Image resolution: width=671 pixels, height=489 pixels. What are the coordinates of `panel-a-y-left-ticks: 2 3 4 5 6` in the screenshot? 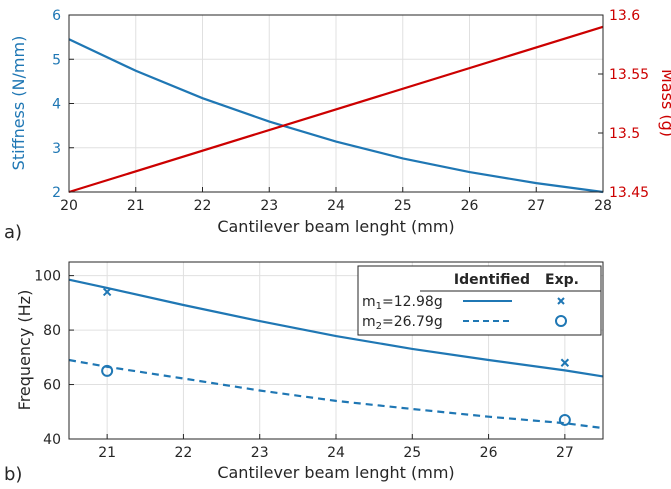 It's located at (63, 104).